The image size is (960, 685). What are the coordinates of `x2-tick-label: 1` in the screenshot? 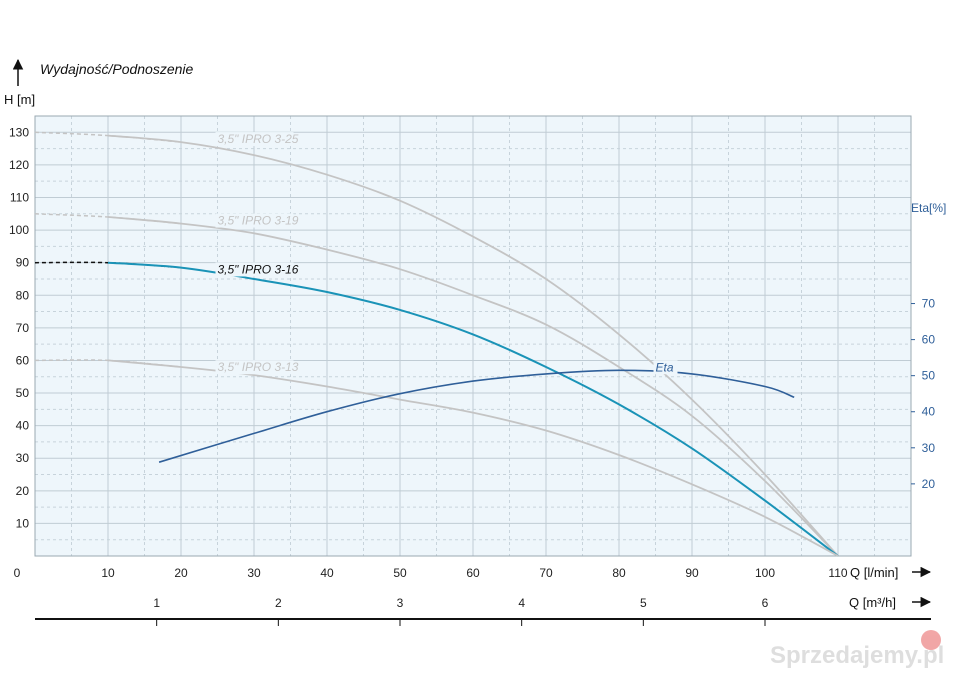 It's located at (156, 603).